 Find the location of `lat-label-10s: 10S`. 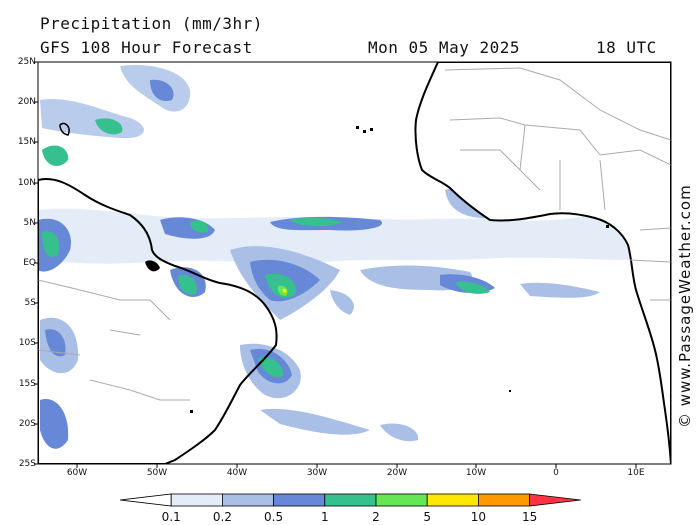

lat-label-10s: 10S is located at coordinates (27, 343).